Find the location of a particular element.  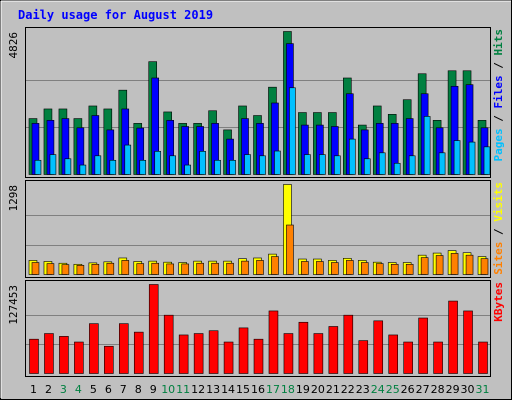

legend-item-pages-files-hits-2: Files is located at coordinates (498, 91).